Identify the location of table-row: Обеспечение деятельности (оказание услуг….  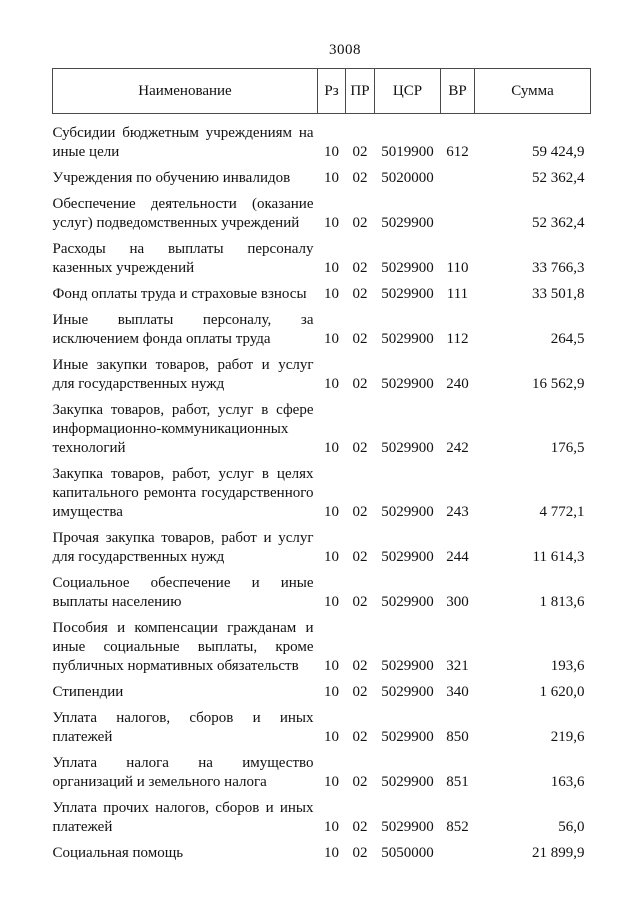
(322, 210).